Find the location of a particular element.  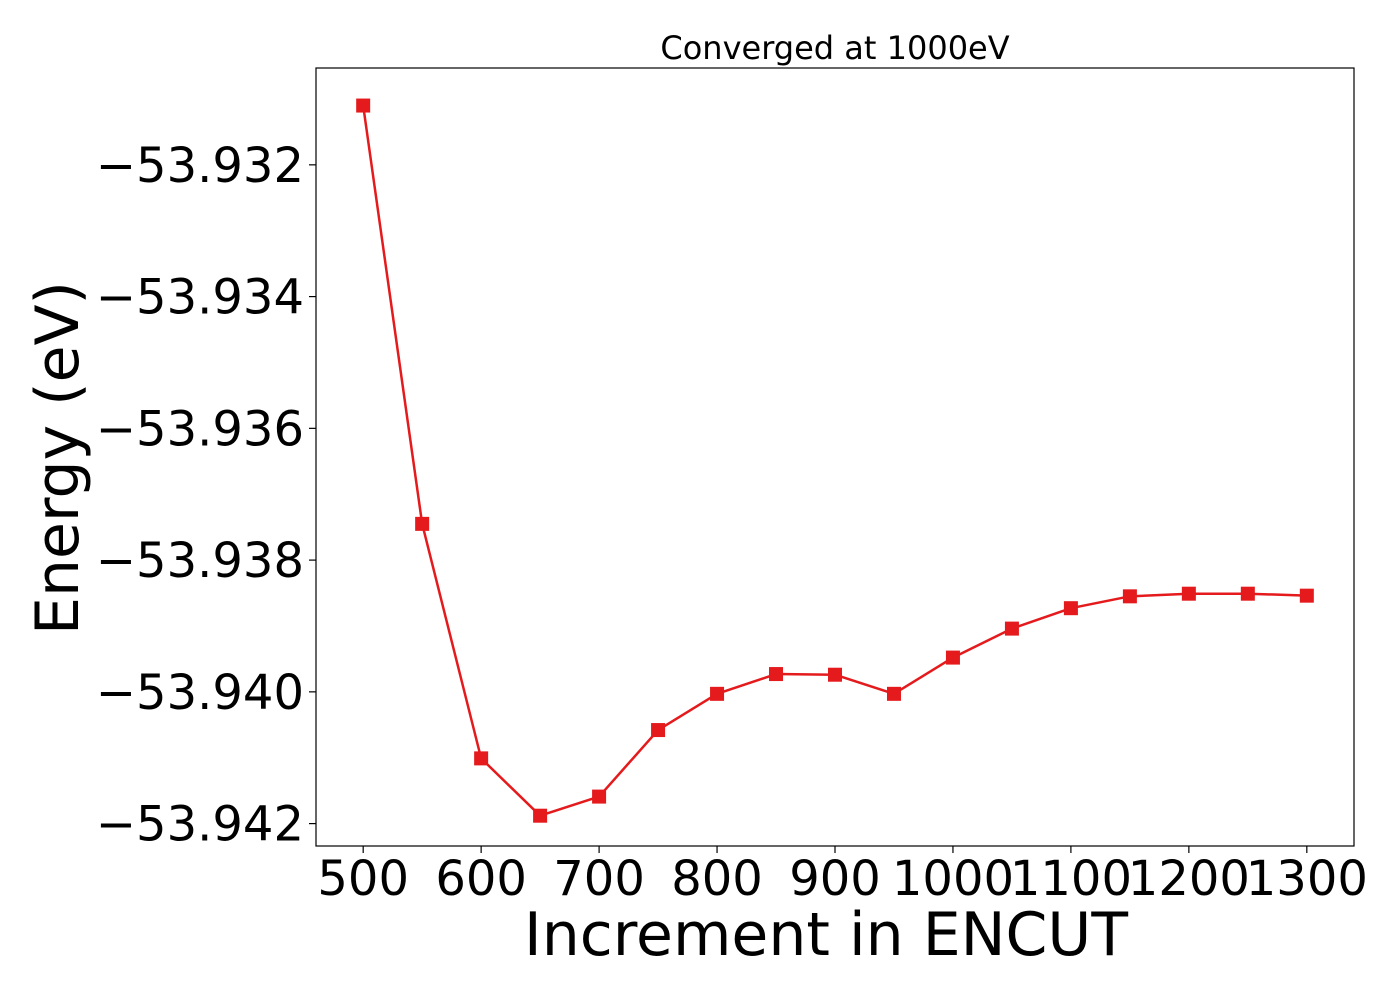

x-tick-label: 1200 is located at coordinates (1189, 879).